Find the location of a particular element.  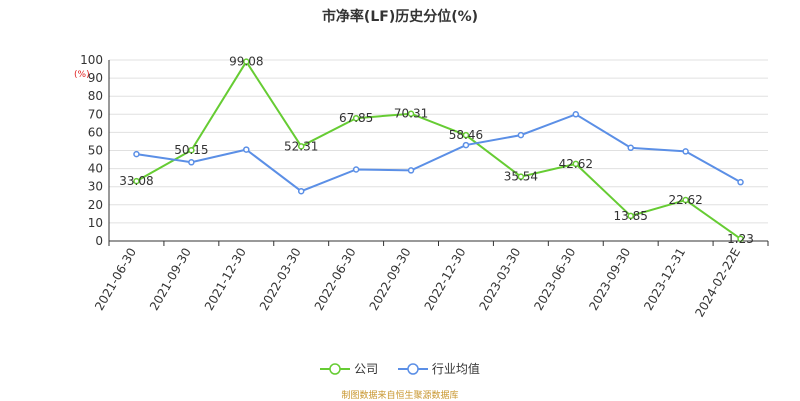

data-label: 67.85 is located at coordinates (356, 118).